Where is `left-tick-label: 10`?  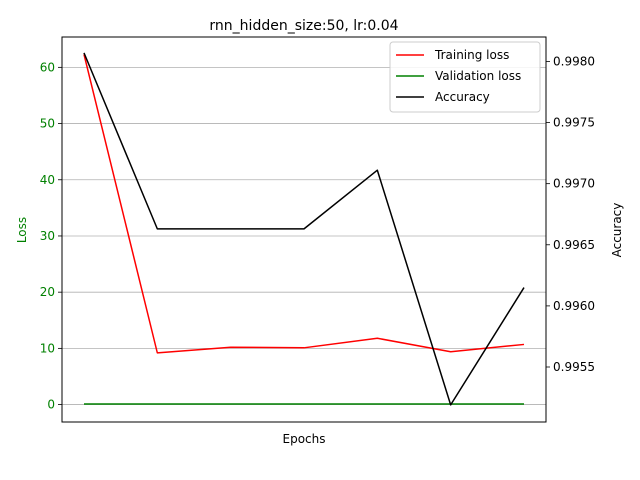 left-tick-label: 10 is located at coordinates (47, 348).